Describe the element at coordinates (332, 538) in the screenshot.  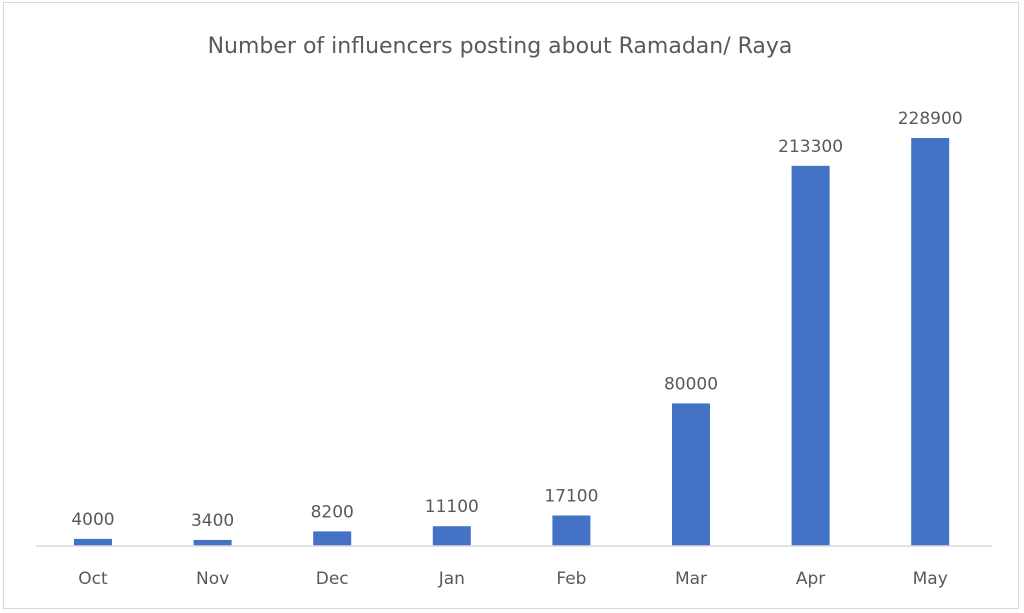
I see `bar-dec` at that location.